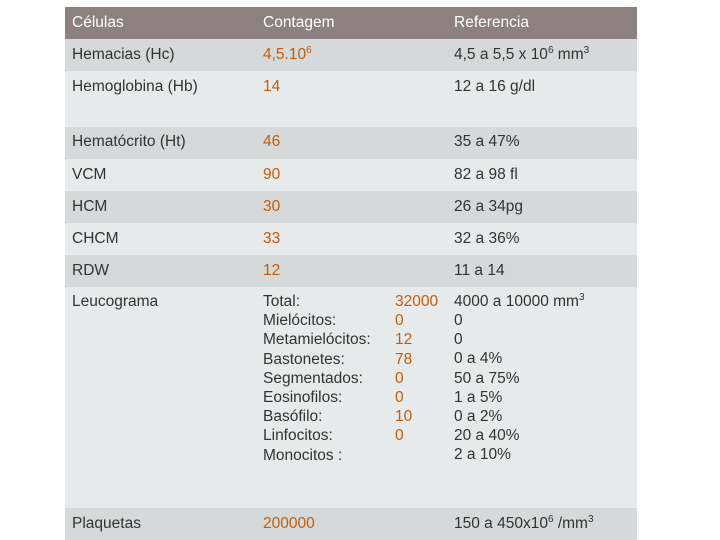  I want to click on row-reference: 32 a 36%, so click(487, 238).